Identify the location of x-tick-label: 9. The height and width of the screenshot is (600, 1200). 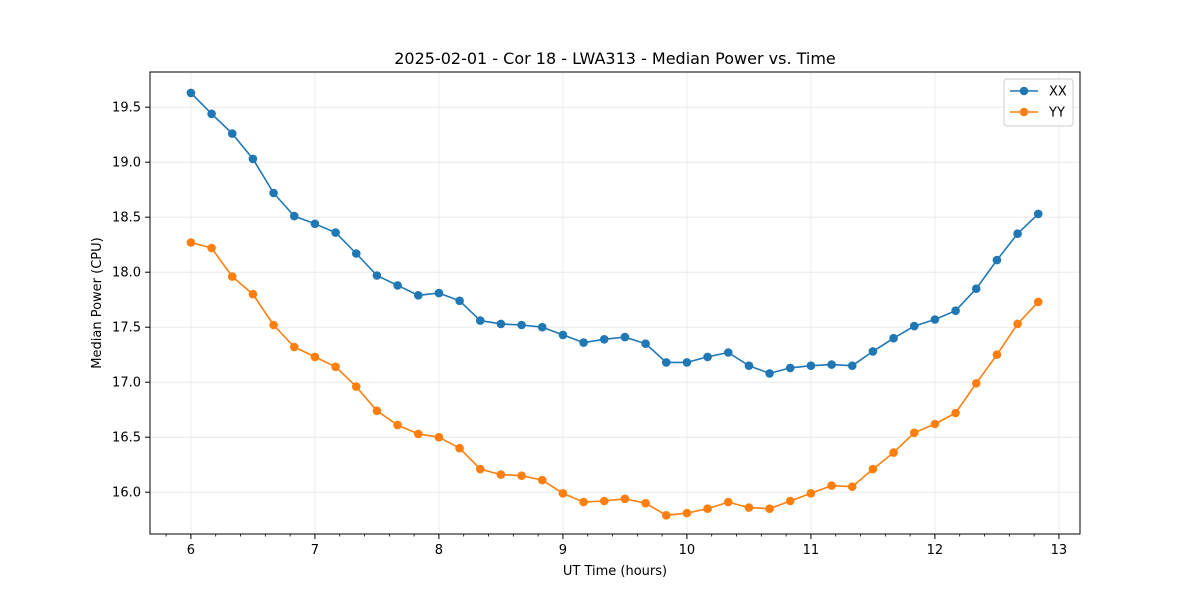
(563, 550).